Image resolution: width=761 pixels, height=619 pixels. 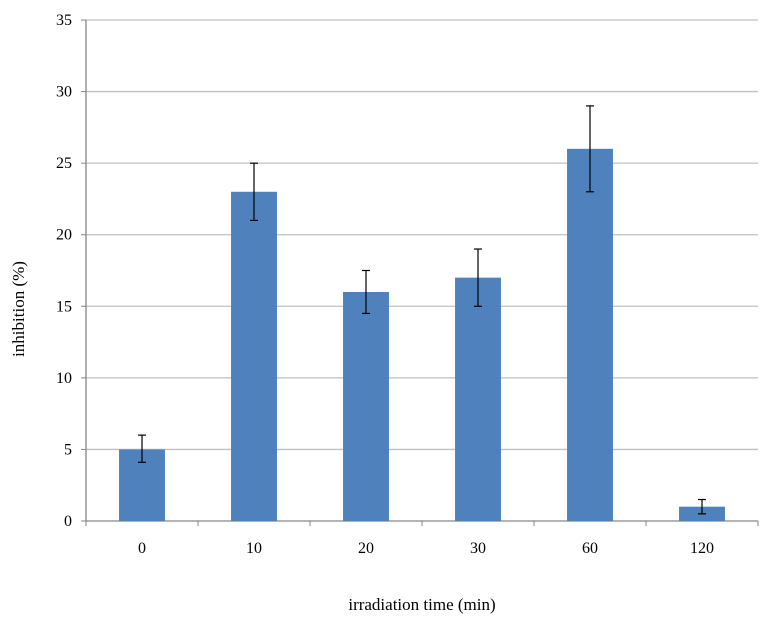 I want to click on y-tick-label: 15, so click(x=64, y=306).